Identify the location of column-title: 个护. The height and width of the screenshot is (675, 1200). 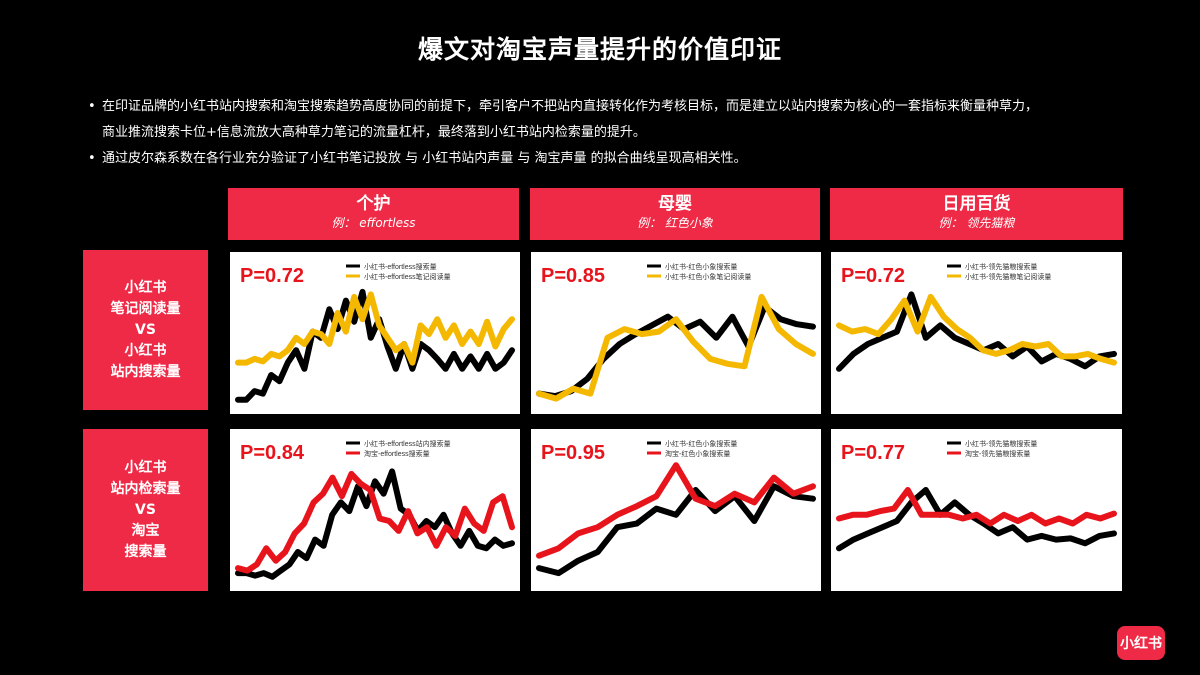
(373, 204).